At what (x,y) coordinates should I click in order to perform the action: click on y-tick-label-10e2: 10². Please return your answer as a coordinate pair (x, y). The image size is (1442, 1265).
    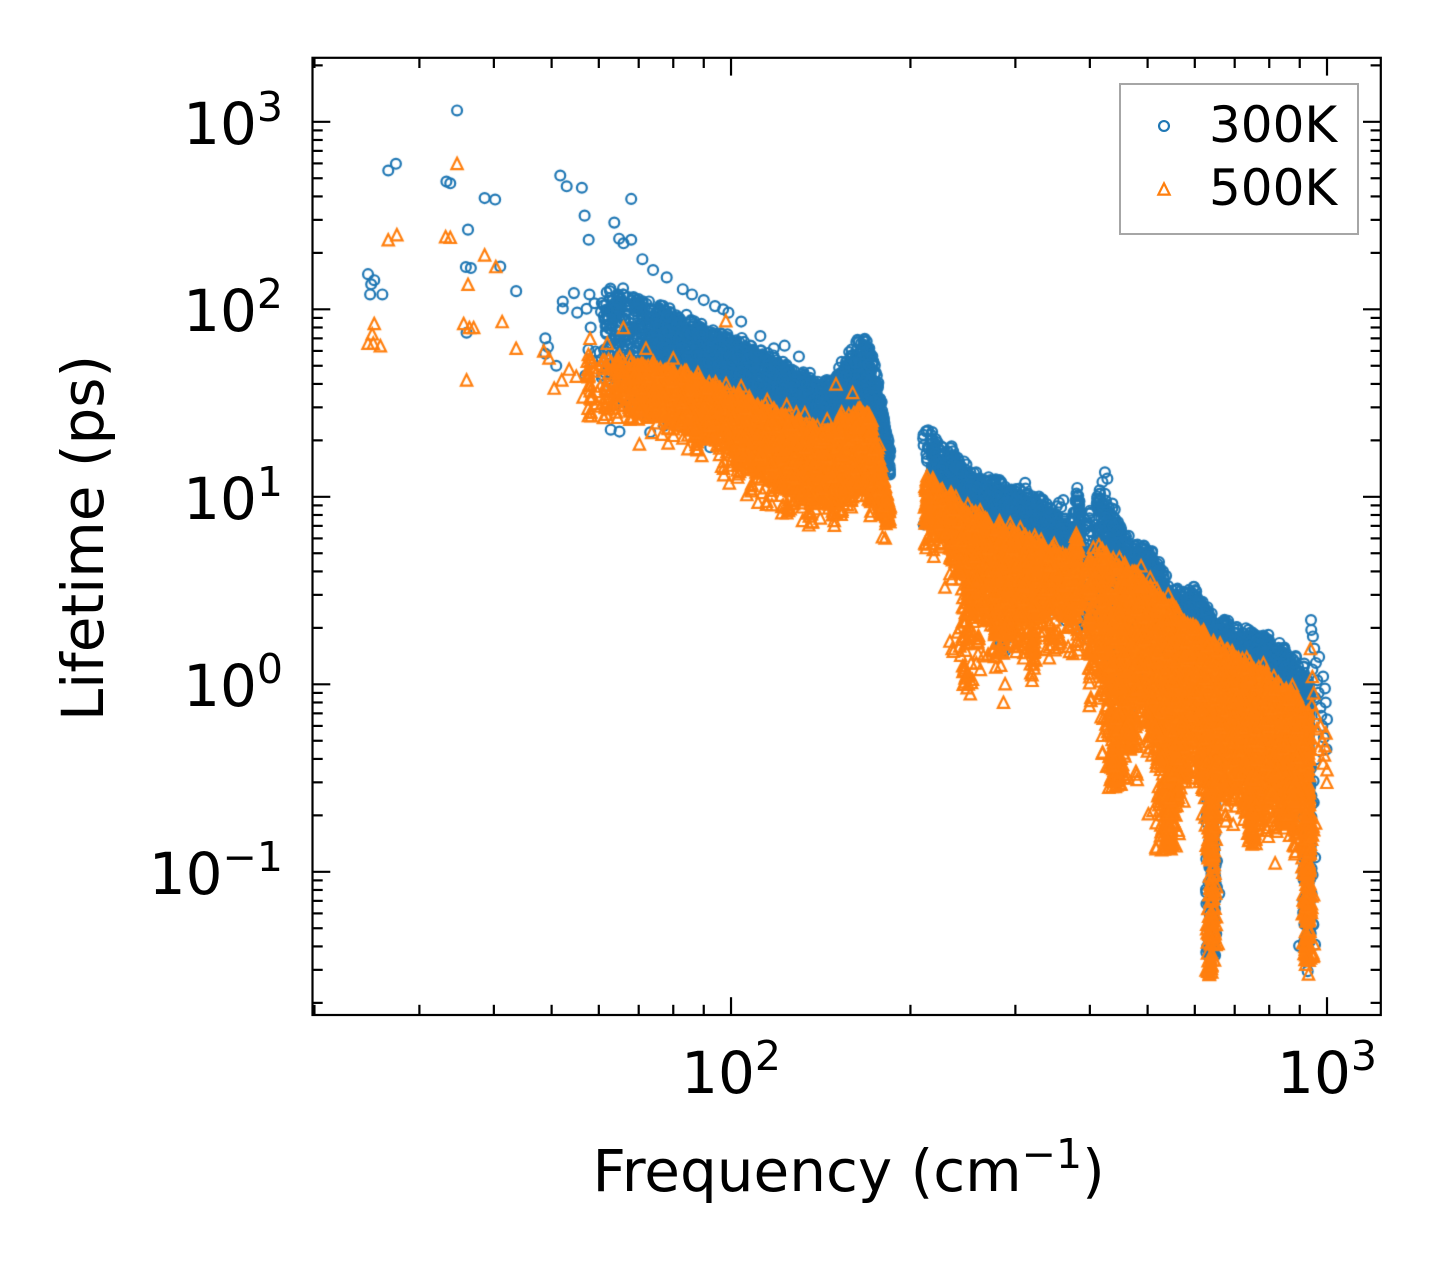
    Looking at the image, I should click on (233, 308).